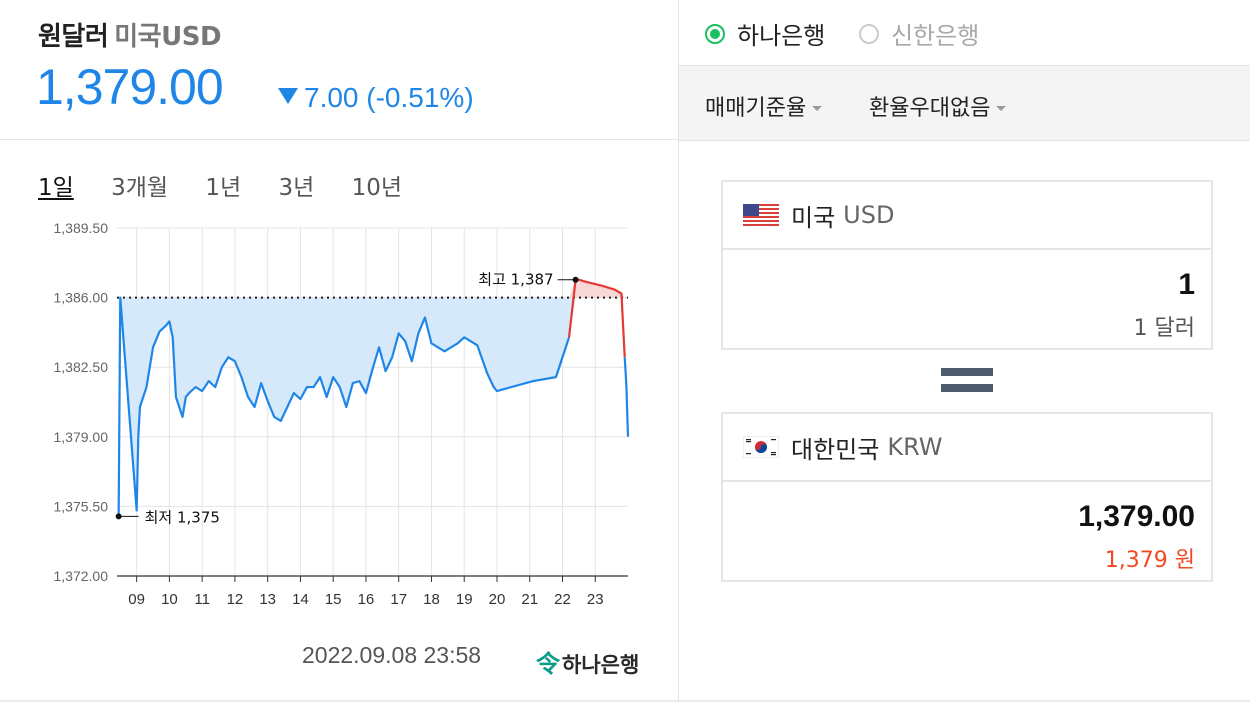 This screenshot has height=718, width=1250. I want to click on x-tick-label: 09, so click(136, 599).